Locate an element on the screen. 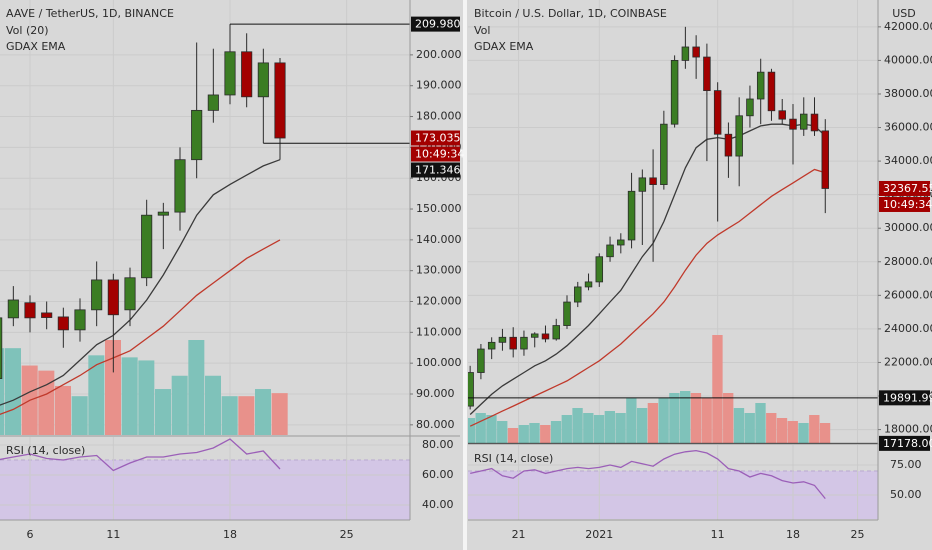  marker-label-text: 19891.99 is located at coordinates (907, 397).